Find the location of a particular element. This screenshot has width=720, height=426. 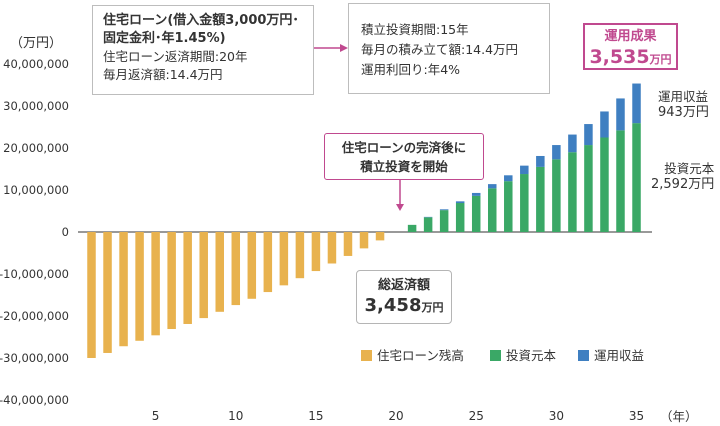

y-tick-label: 10,000,000 is located at coordinates (36, 190).